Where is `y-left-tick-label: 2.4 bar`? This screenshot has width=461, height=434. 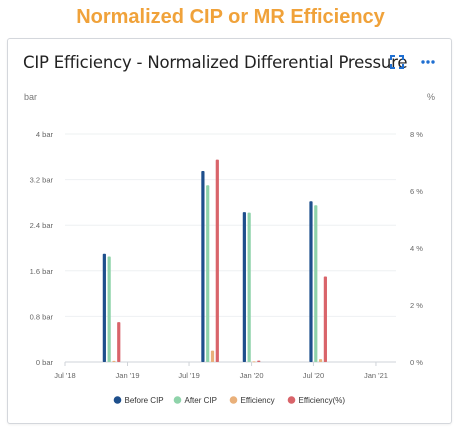 y-left-tick-label: 2.4 bar is located at coordinates (42, 225).